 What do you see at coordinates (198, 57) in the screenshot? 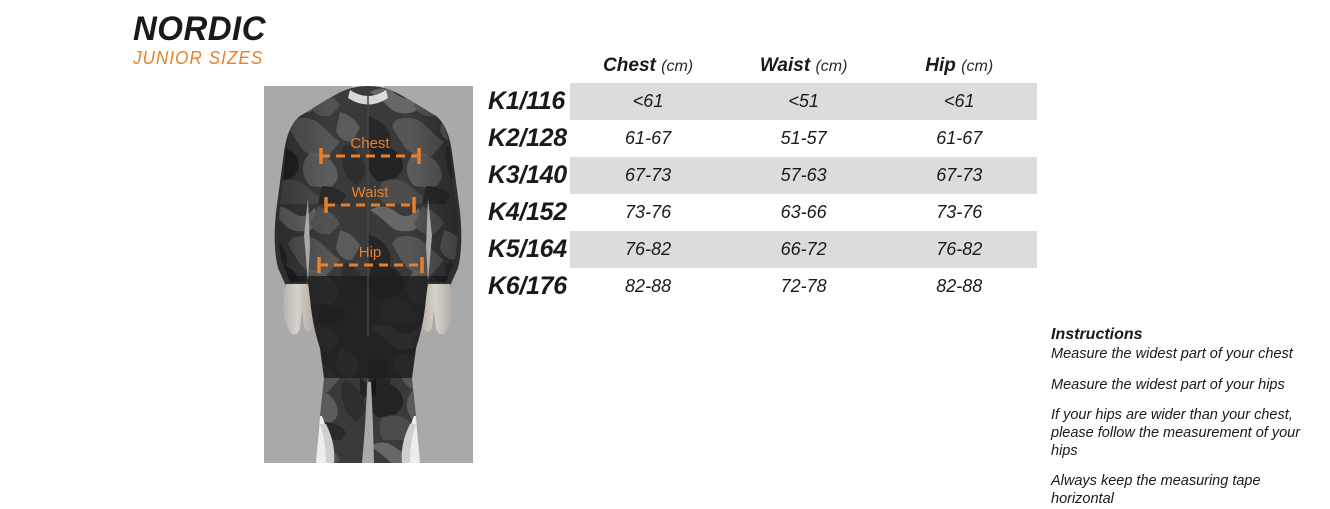
I see `brand-subtitle: JUNIOR SIZES` at bounding box center [198, 57].